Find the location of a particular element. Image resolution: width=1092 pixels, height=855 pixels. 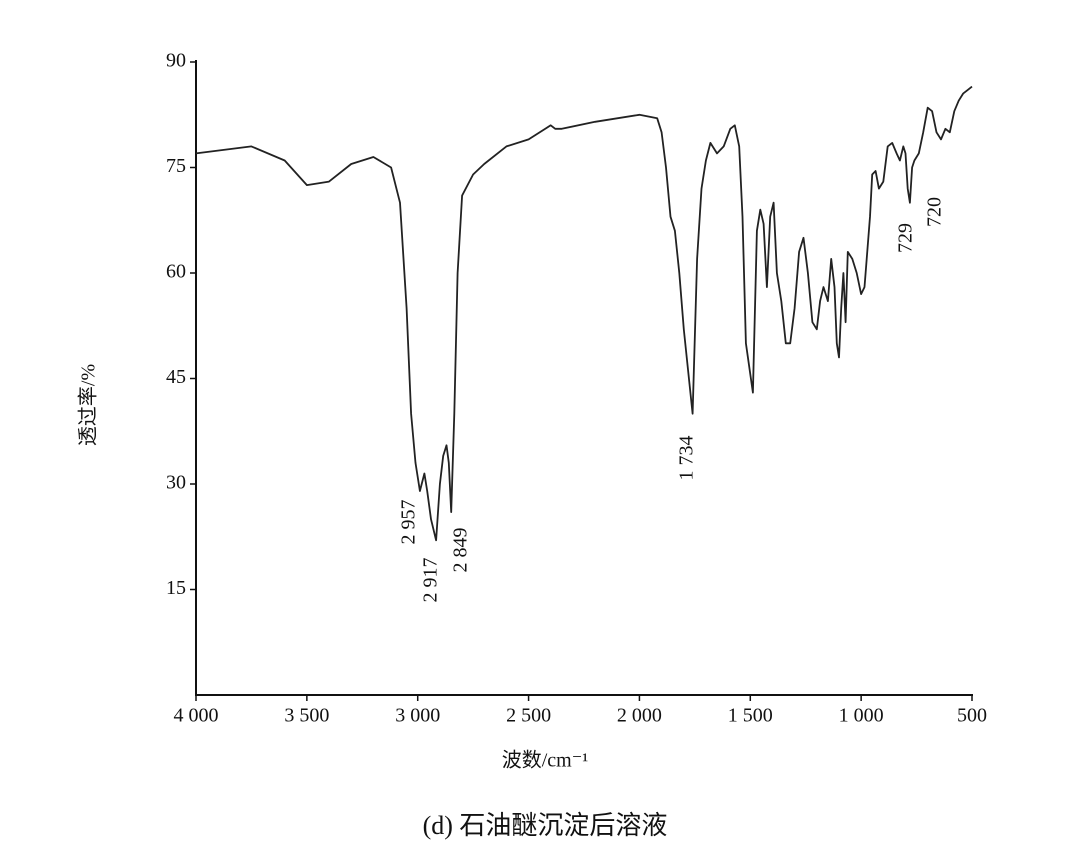

x-tick-label: 3 000 is located at coordinates (417, 716).